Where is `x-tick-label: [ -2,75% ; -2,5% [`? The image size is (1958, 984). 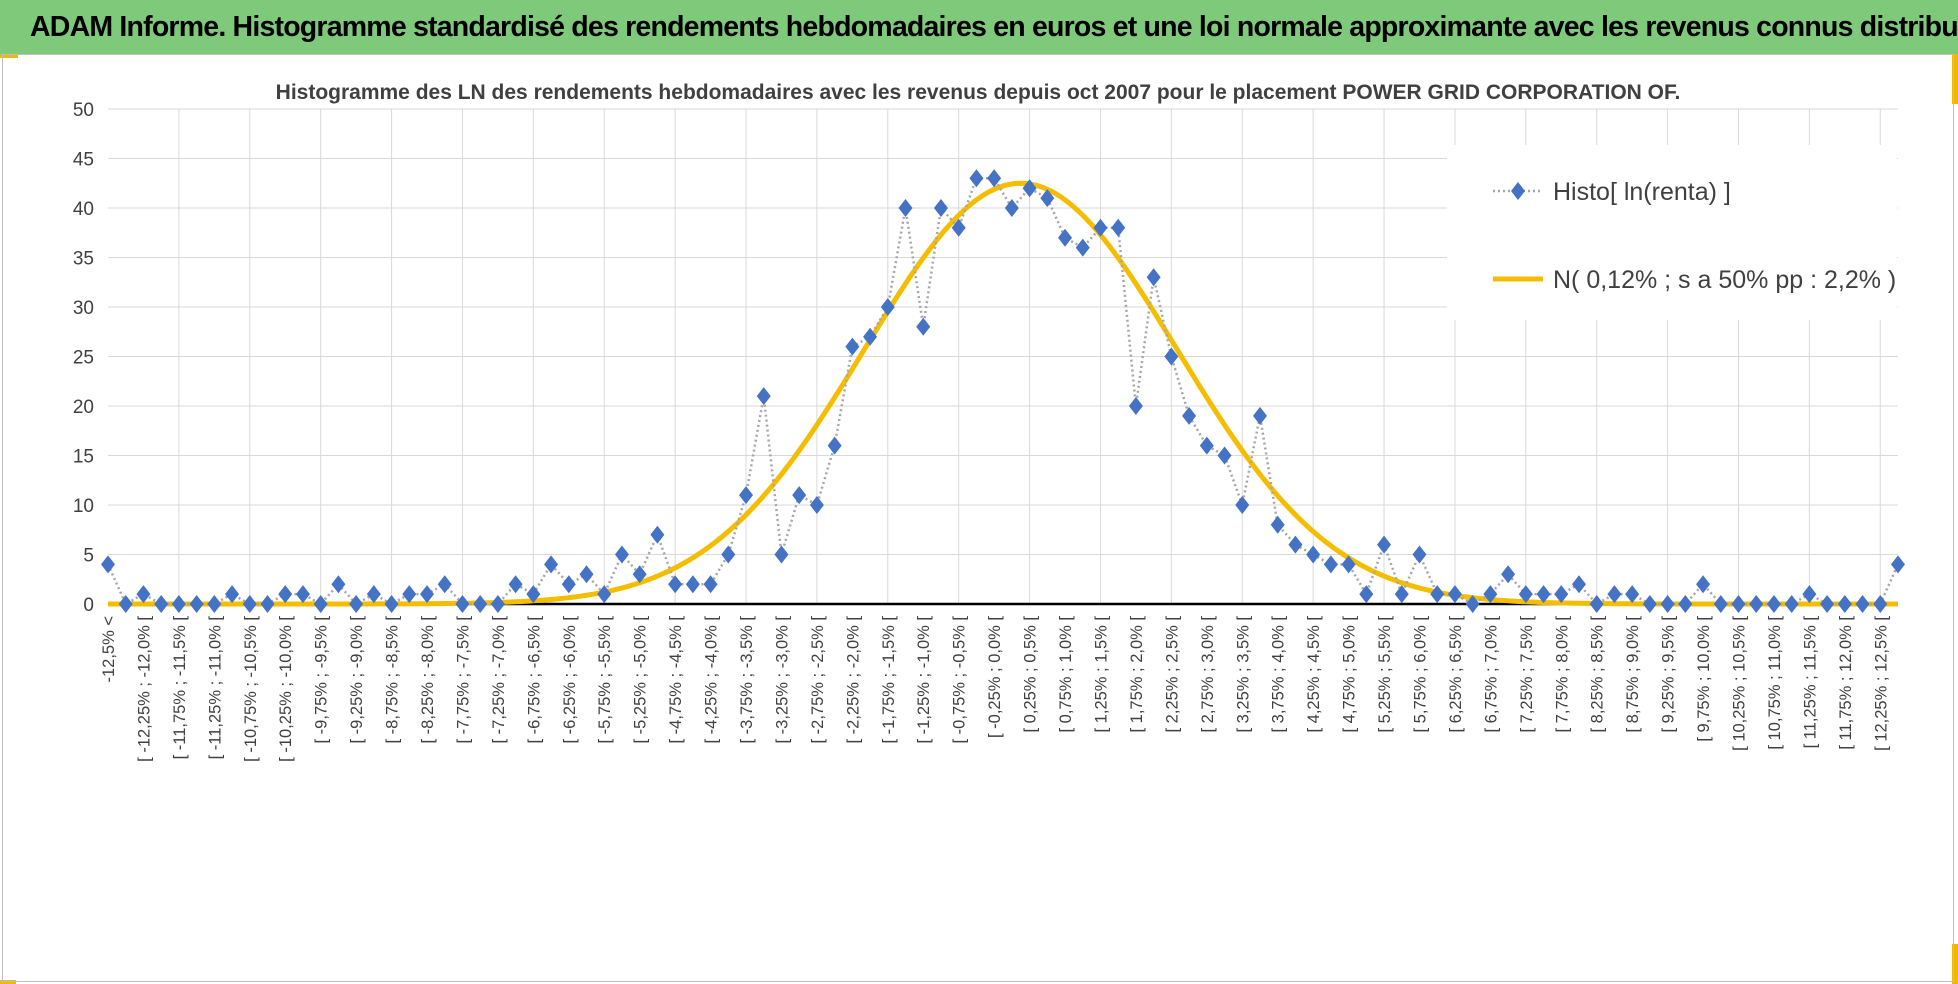 x-tick-label: [ -2,75% ; -2,5% [ is located at coordinates (818, 680).